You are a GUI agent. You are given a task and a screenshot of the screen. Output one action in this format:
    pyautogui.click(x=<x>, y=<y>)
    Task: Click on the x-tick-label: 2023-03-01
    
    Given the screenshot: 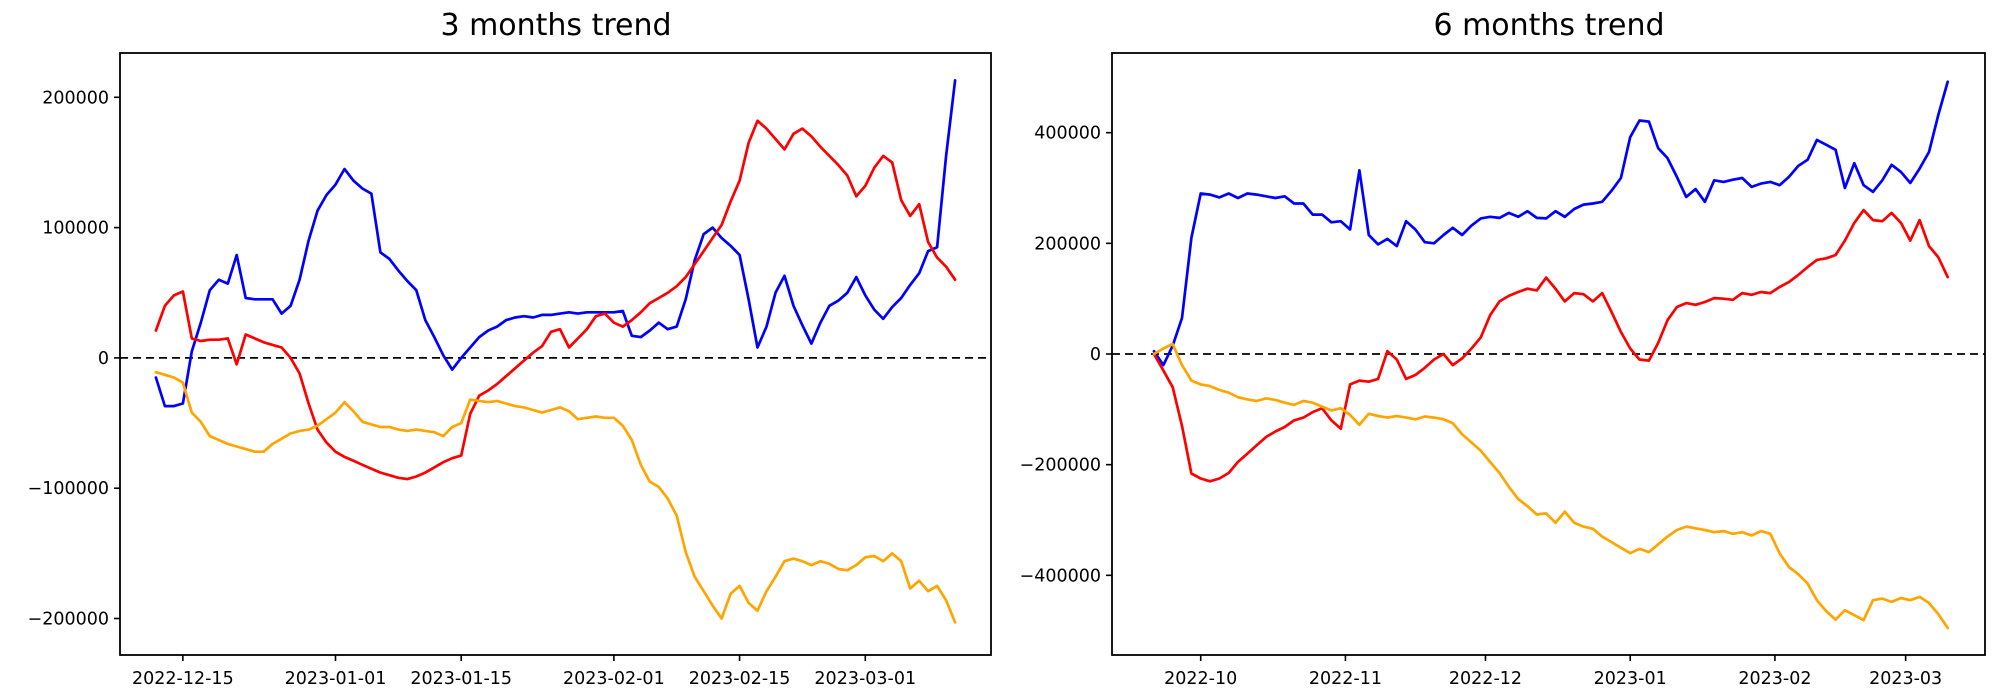 What is the action you would take?
    pyautogui.click(x=865, y=679)
    